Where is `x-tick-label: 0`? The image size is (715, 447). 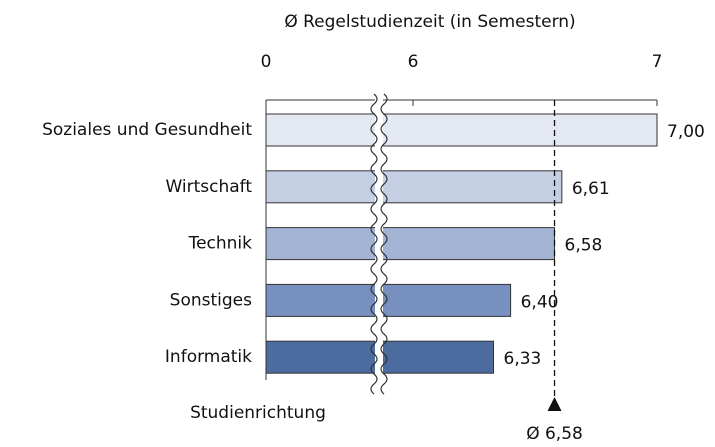
x-tick-label: 0 is located at coordinates (266, 62).